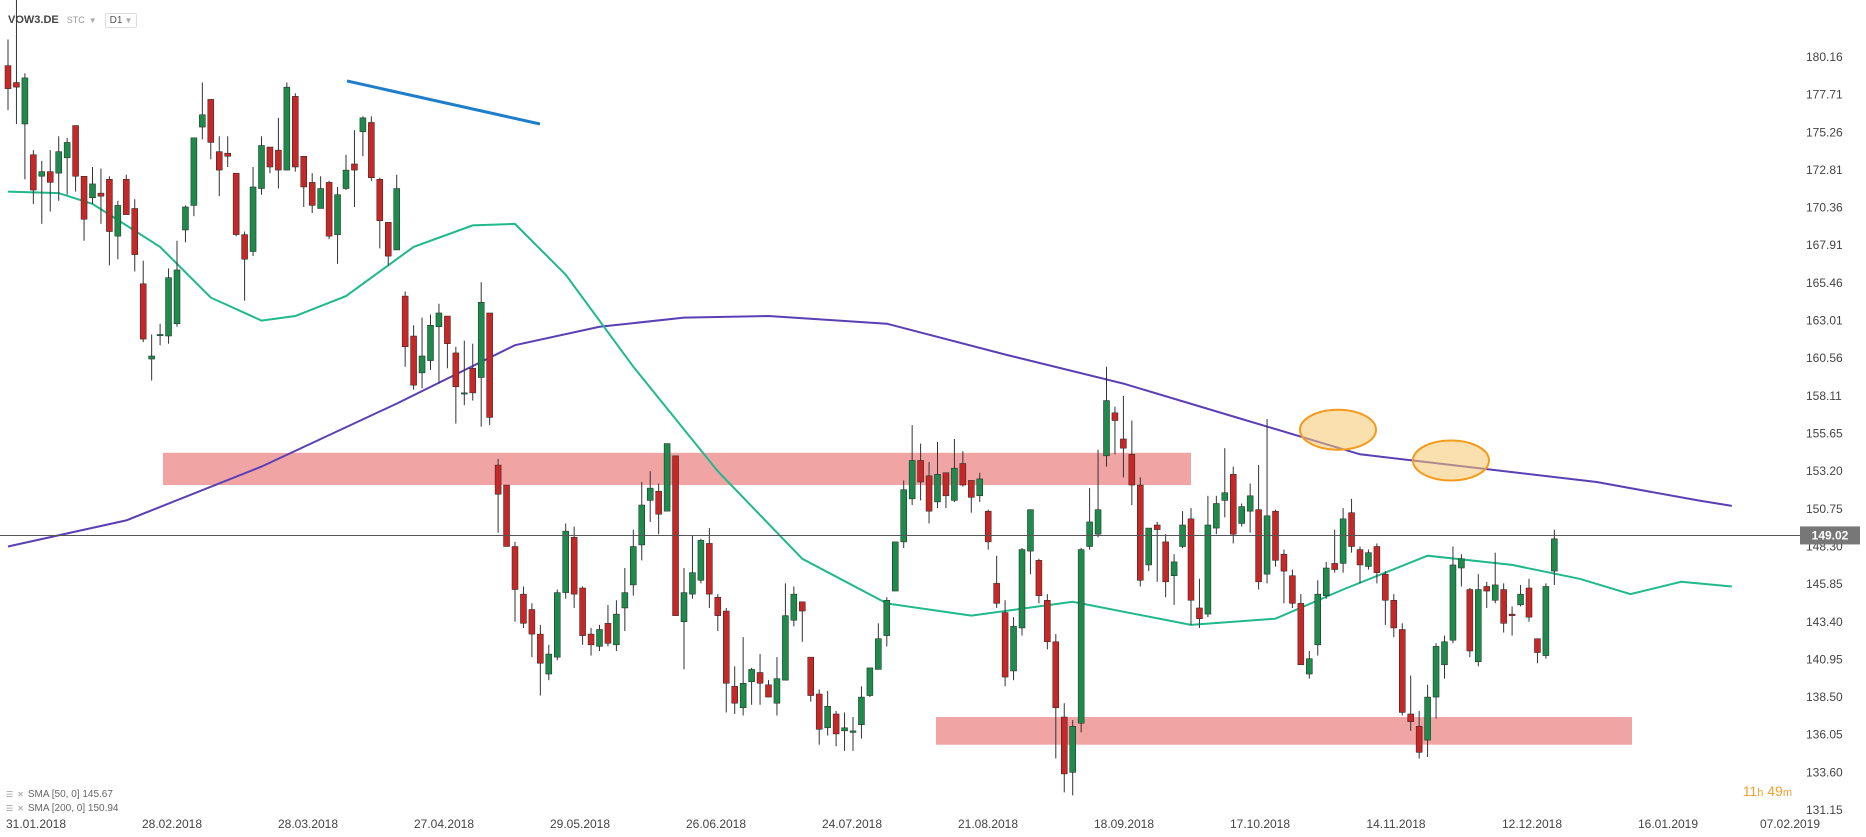  Describe the element at coordinates (1824, 697) in the screenshot. I see `y-tick-label: 138.50` at that location.